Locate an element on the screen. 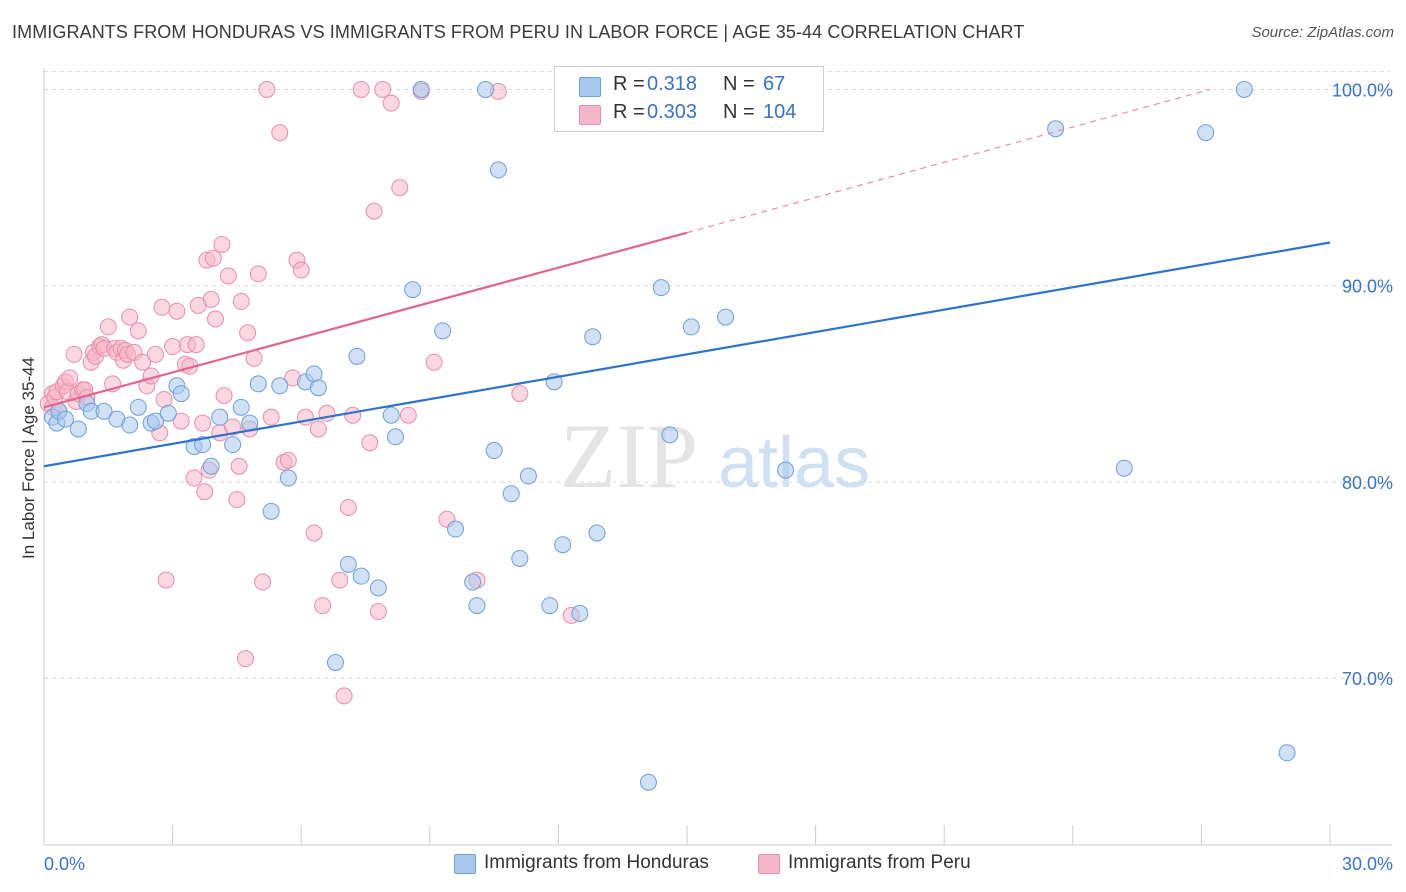  x-tick-label: 30.0% is located at coordinates (1367, 864).